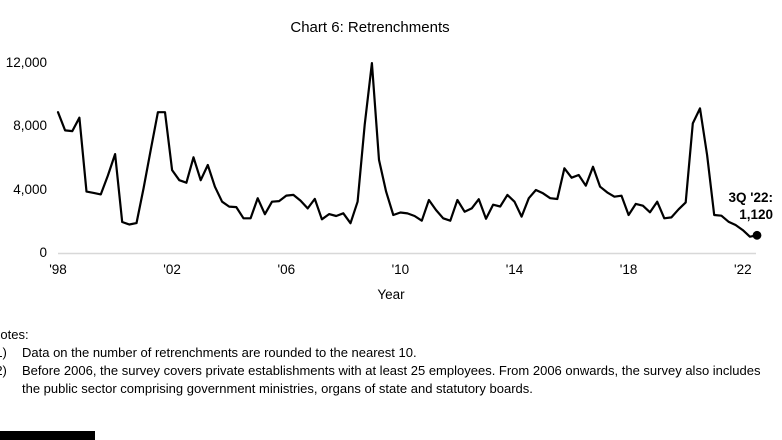  Describe the element at coordinates (391, 294) in the screenshot. I see `x-axis-title: Year` at that location.